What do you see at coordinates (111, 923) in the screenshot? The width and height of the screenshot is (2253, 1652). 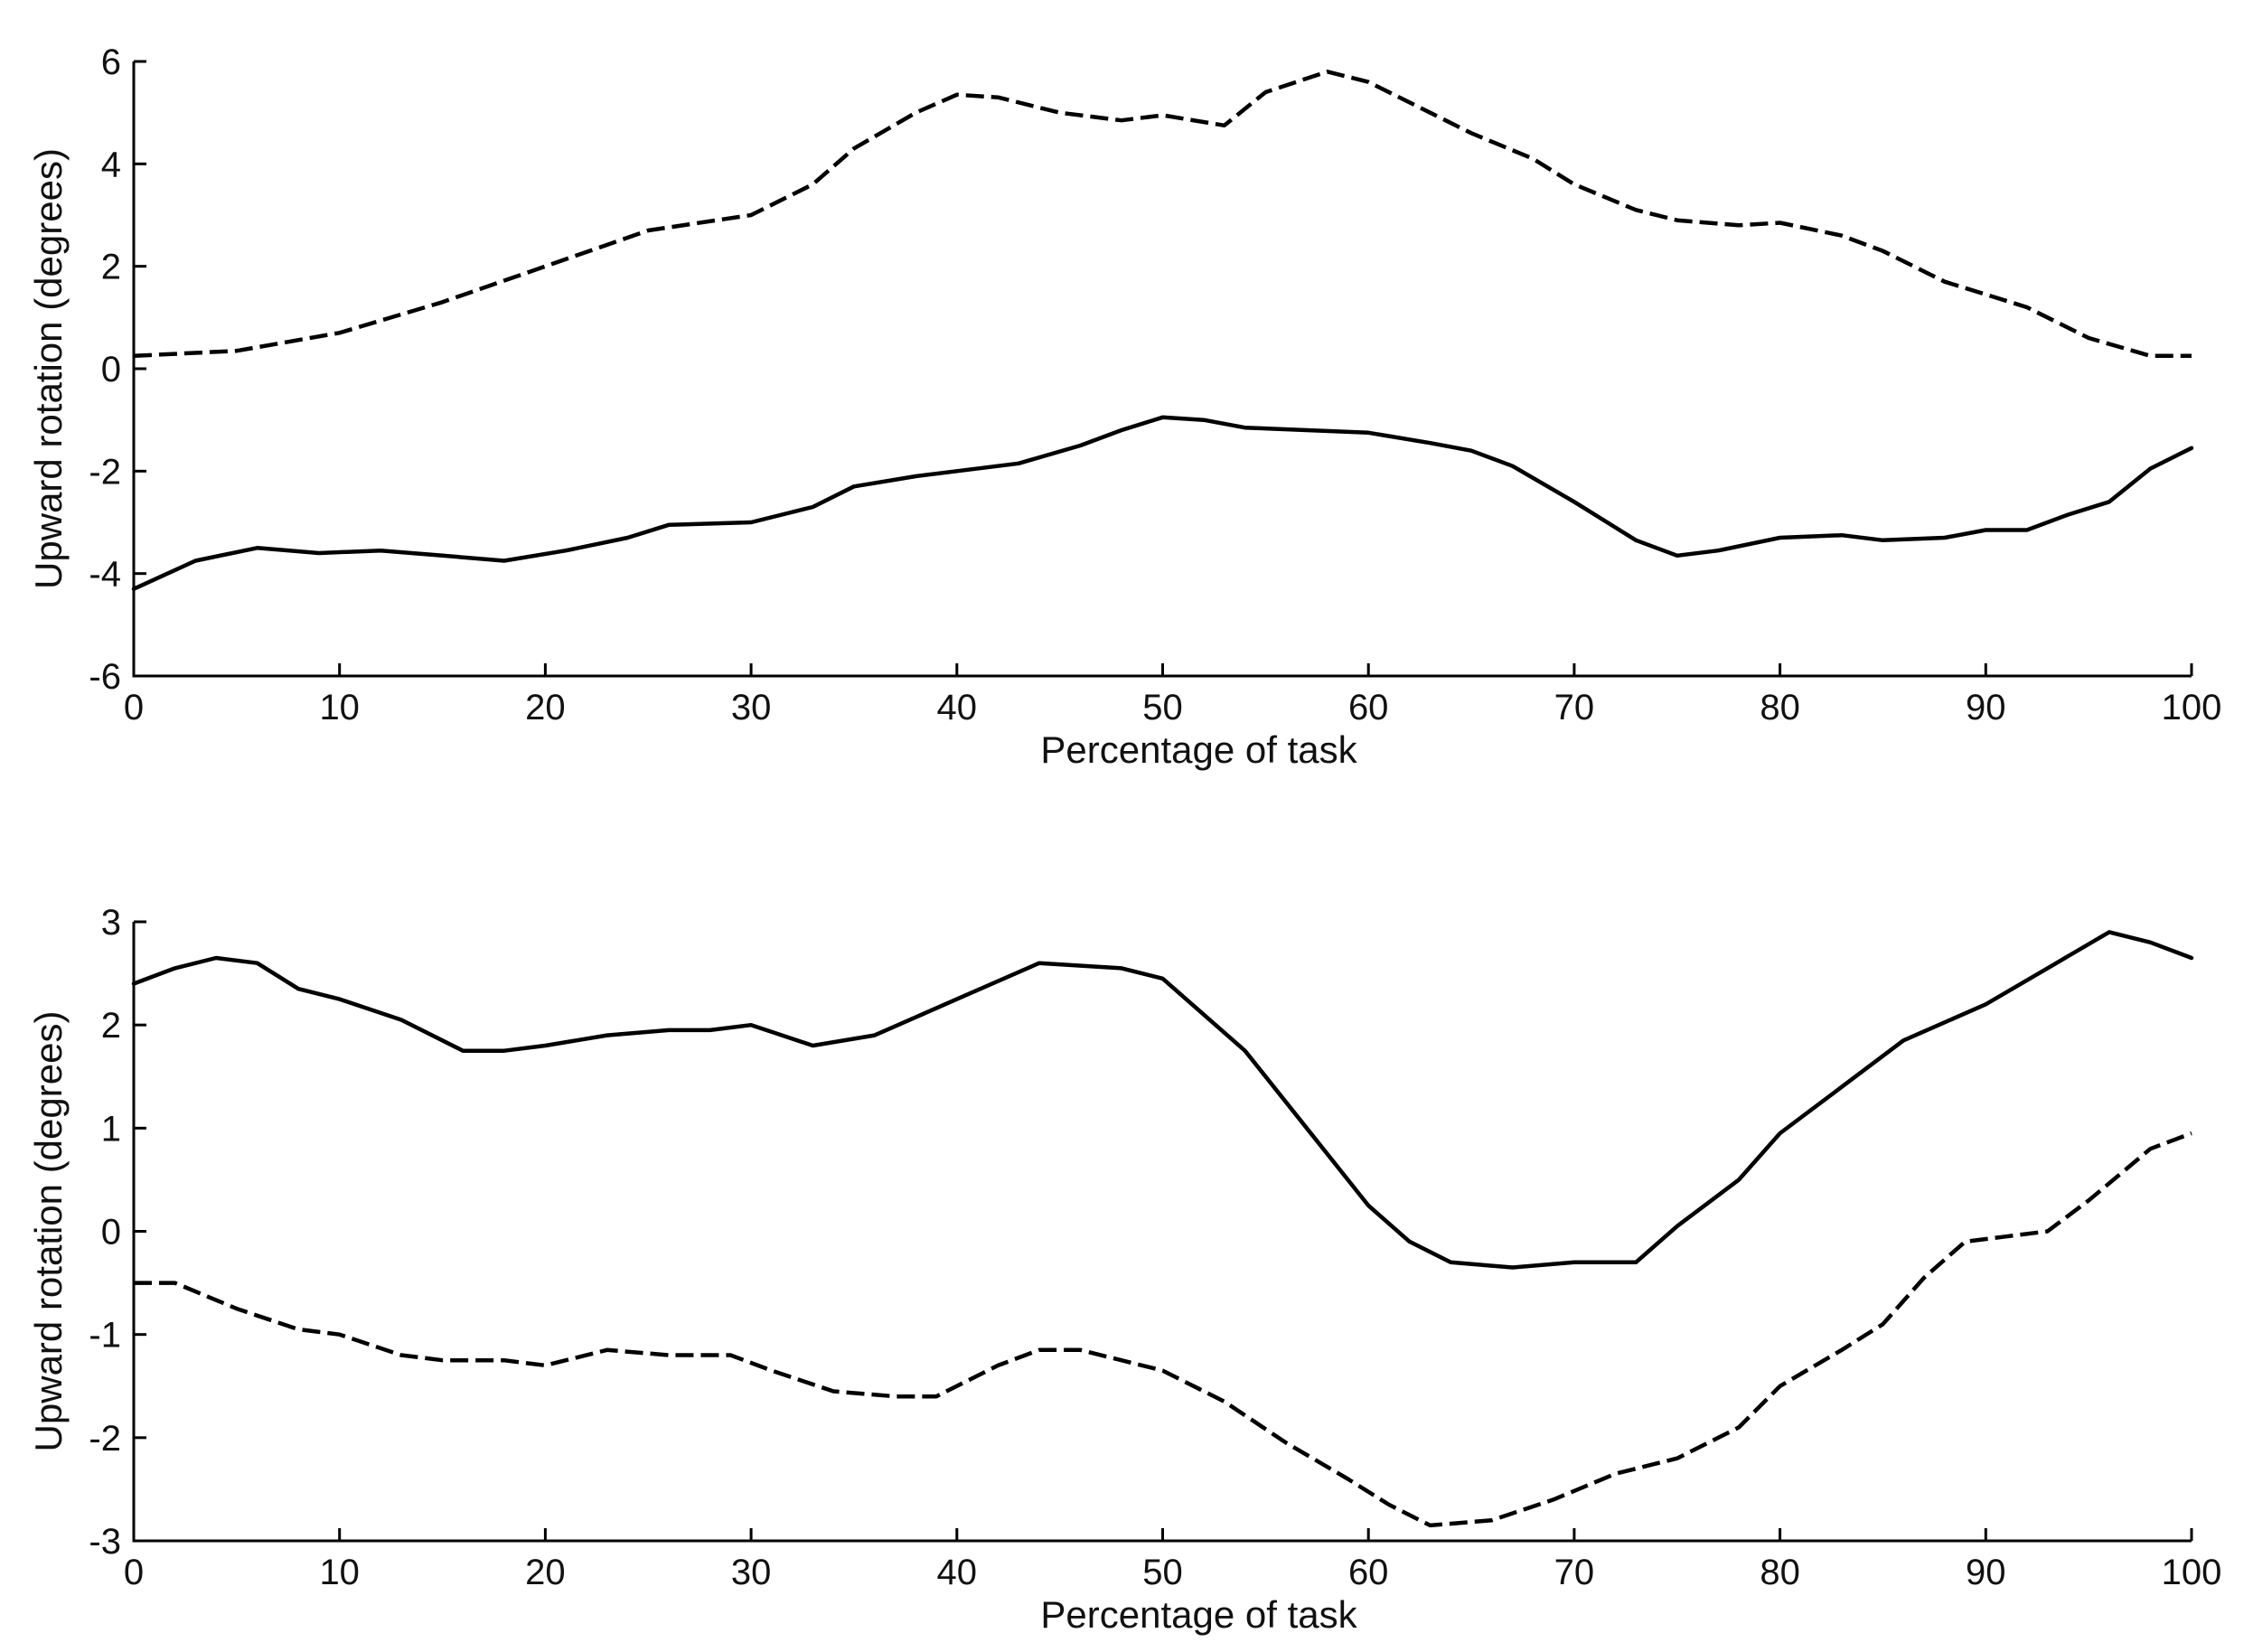 I see `y-tick-label: 3` at bounding box center [111, 923].